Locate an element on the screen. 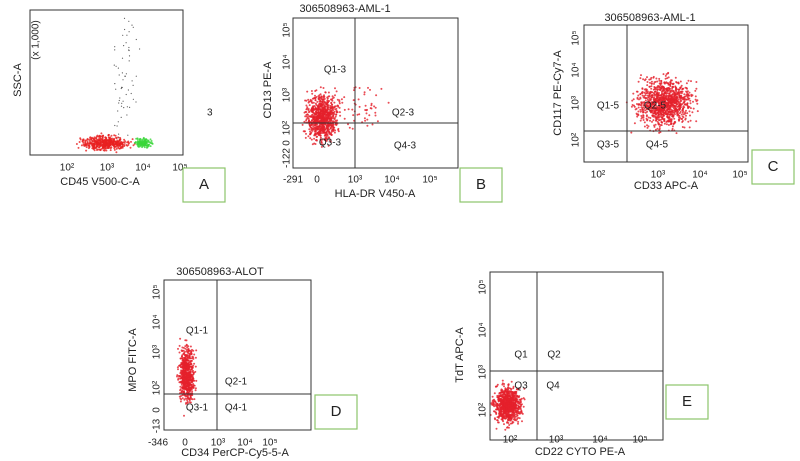 The width and height of the screenshot is (800, 461). panel-letter: A is located at coordinates (204, 184).